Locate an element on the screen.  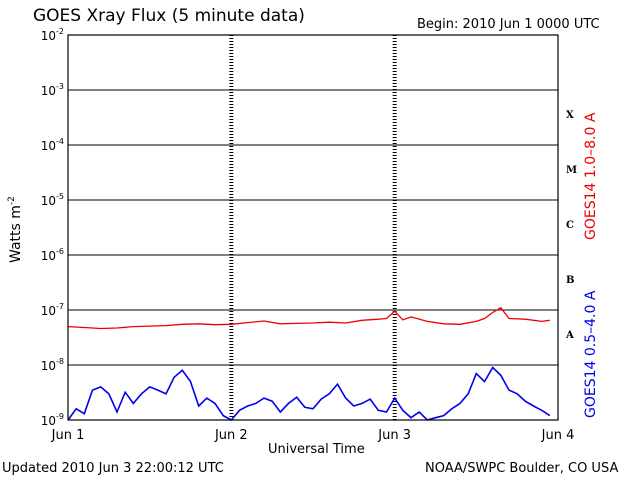
y-tick-label: 10-8 is located at coordinates (44, 365).